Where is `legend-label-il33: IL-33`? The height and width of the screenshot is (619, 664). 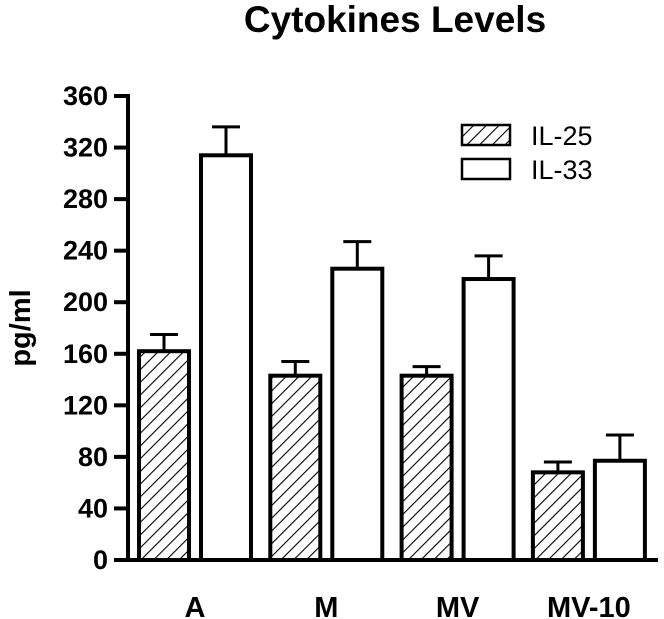
legend-label-il33: IL-33 is located at coordinates (562, 170).